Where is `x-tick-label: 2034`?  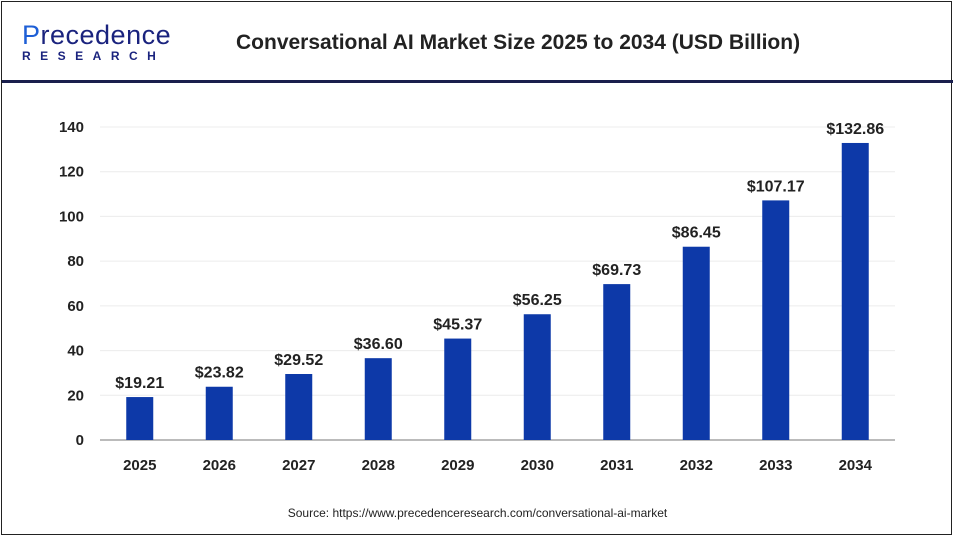 x-tick-label: 2034 is located at coordinates (856, 465).